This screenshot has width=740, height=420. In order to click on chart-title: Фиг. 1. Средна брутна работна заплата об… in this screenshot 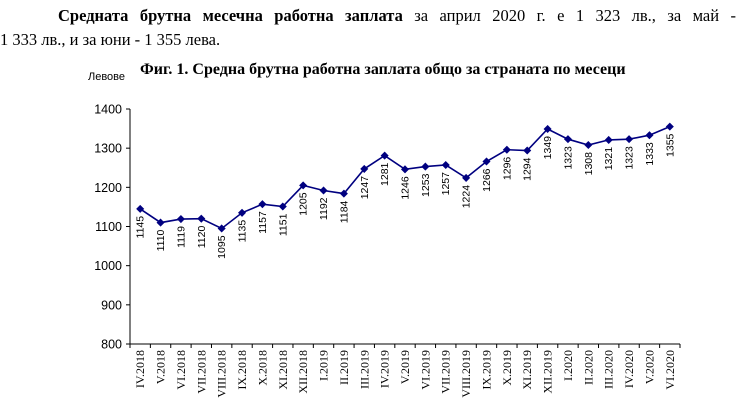, I will do `click(383, 69)`.